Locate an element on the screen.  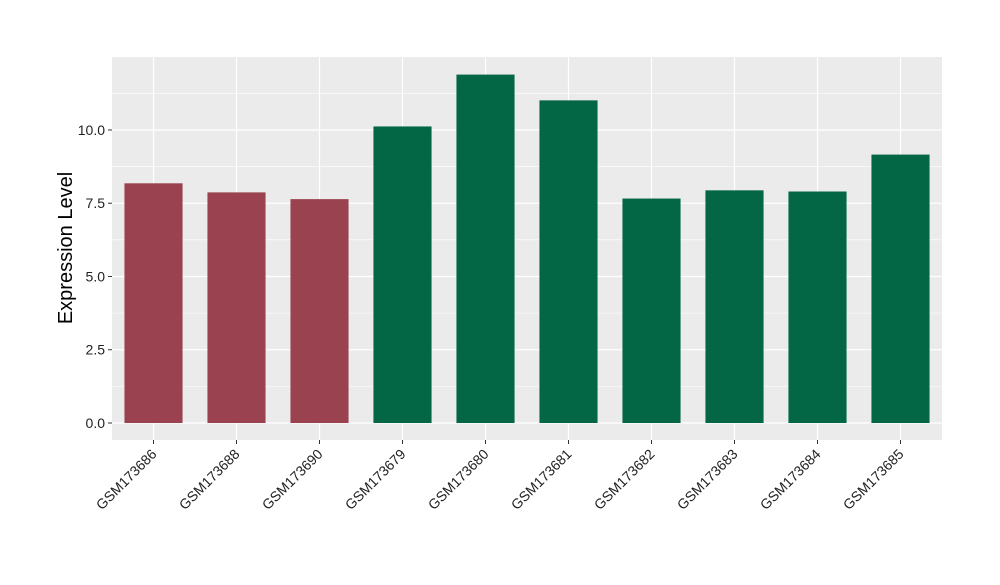
x-tick-label: GSM173685 is located at coordinates (873, 479).